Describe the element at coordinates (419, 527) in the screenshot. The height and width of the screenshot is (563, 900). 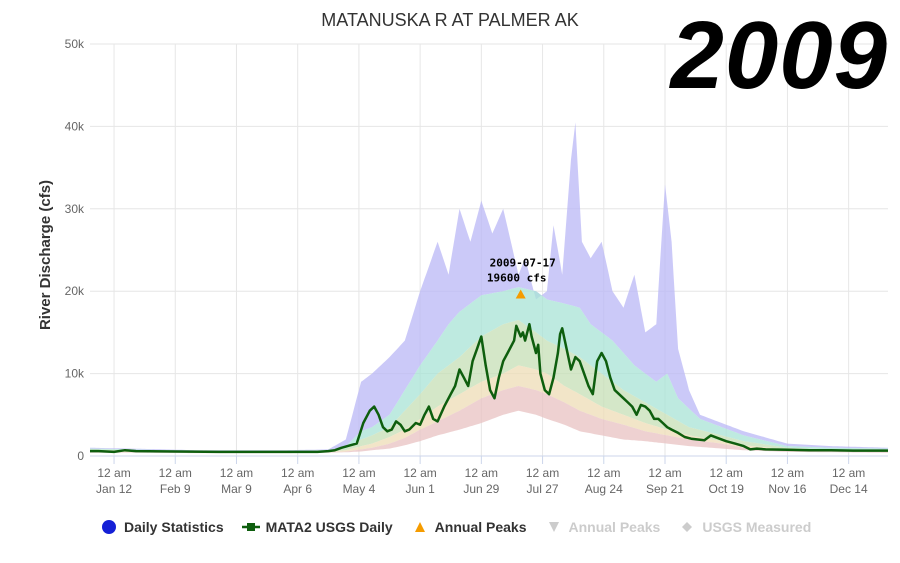
I see `triangle-up-icon` at that location.